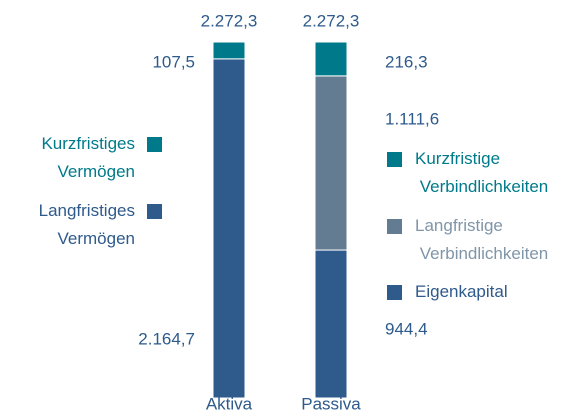  What do you see at coordinates (331, 403) in the screenshot?
I see `category-label: Passiva` at bounding box center [331, 403].